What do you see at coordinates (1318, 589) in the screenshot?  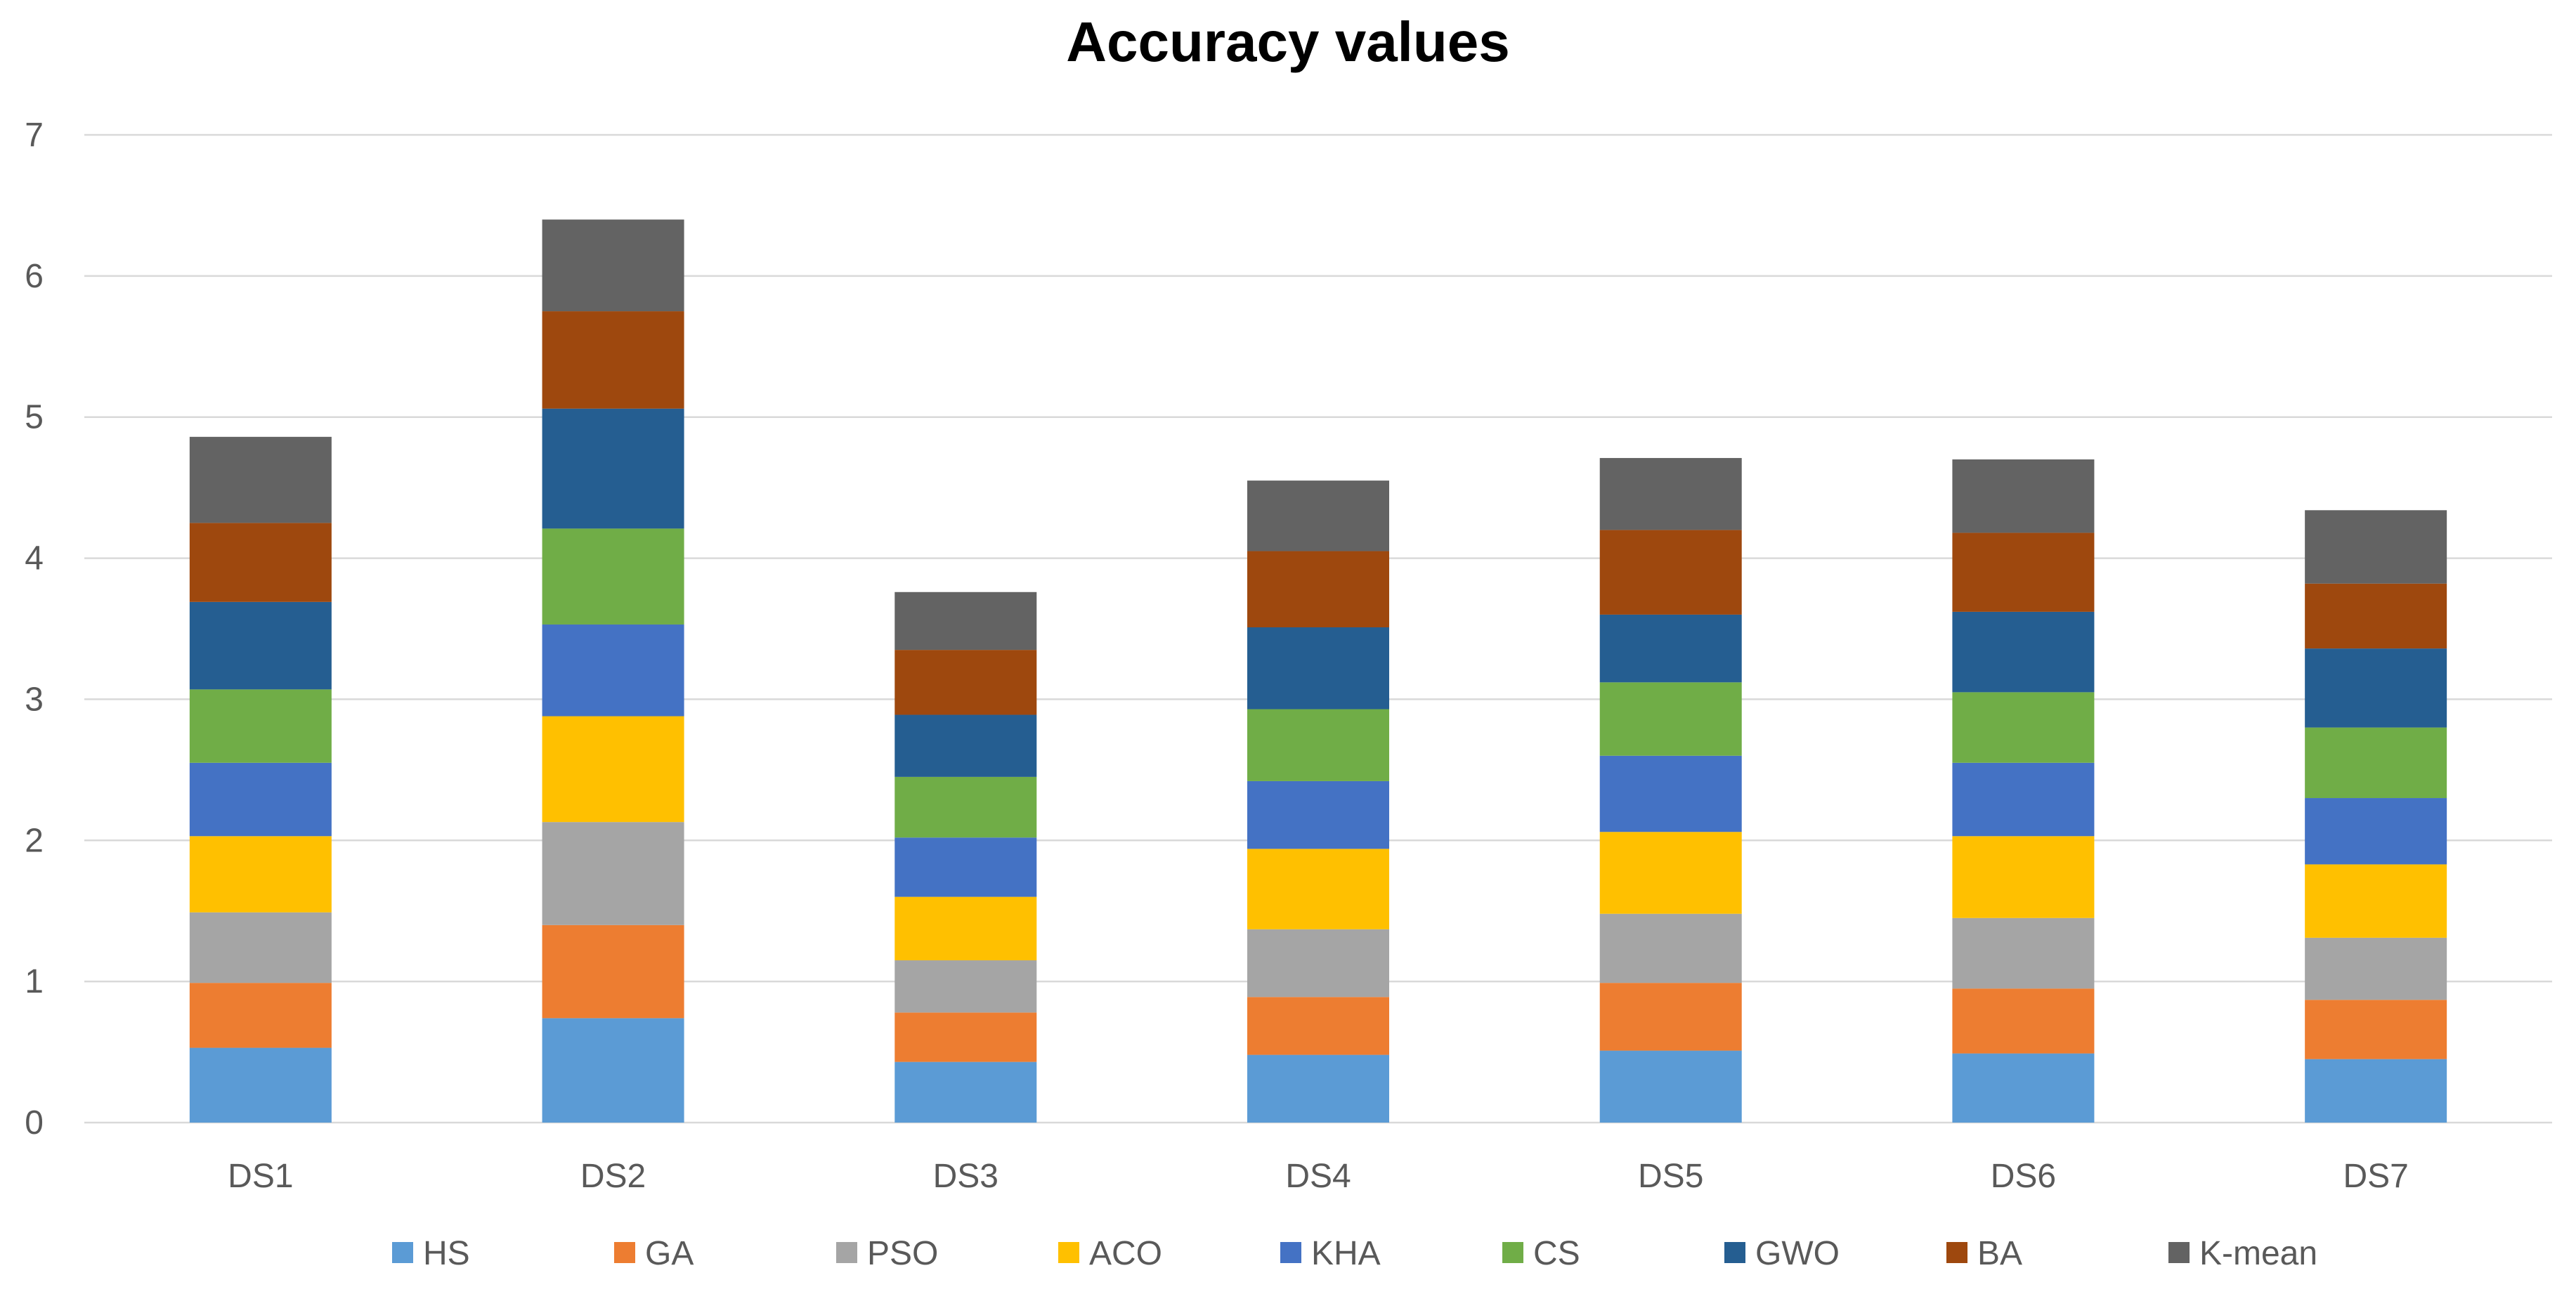 I see `bar-segment-ds4-ba` at bounding box center [1318, 589].